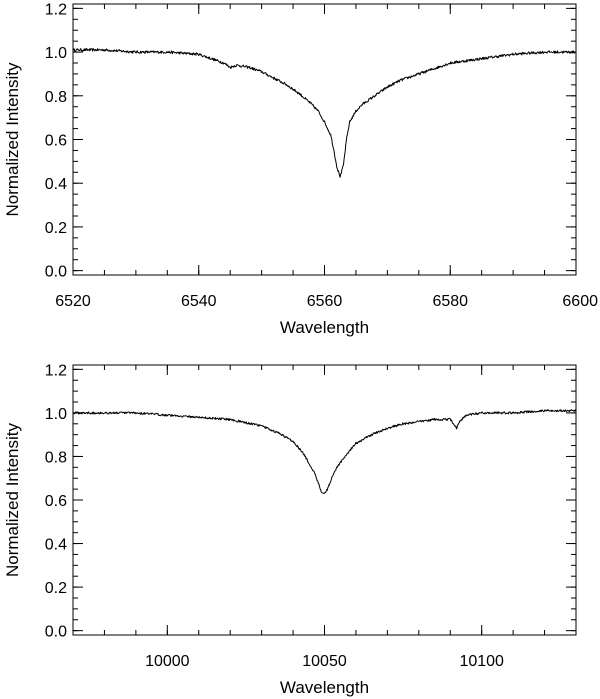 Image resolution: width=600 pixels, height=699 pixels. Describe the element at coordinates (450, 301) in the screenshot. I see `x-tick-label: 6580` at that location.